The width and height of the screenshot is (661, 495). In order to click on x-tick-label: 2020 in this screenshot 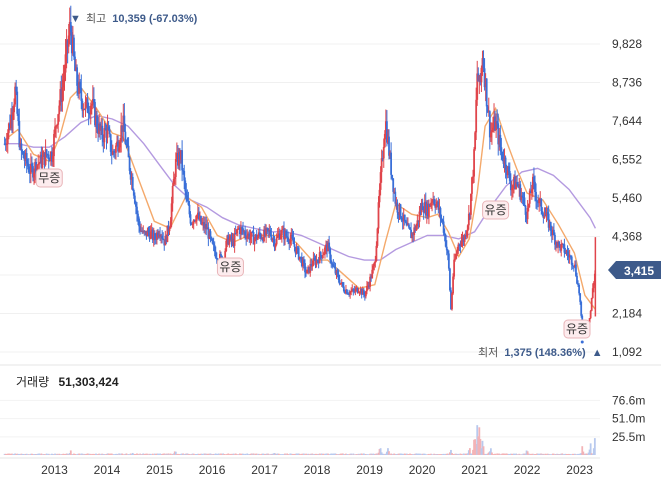, I will do `click(422, 470)`.